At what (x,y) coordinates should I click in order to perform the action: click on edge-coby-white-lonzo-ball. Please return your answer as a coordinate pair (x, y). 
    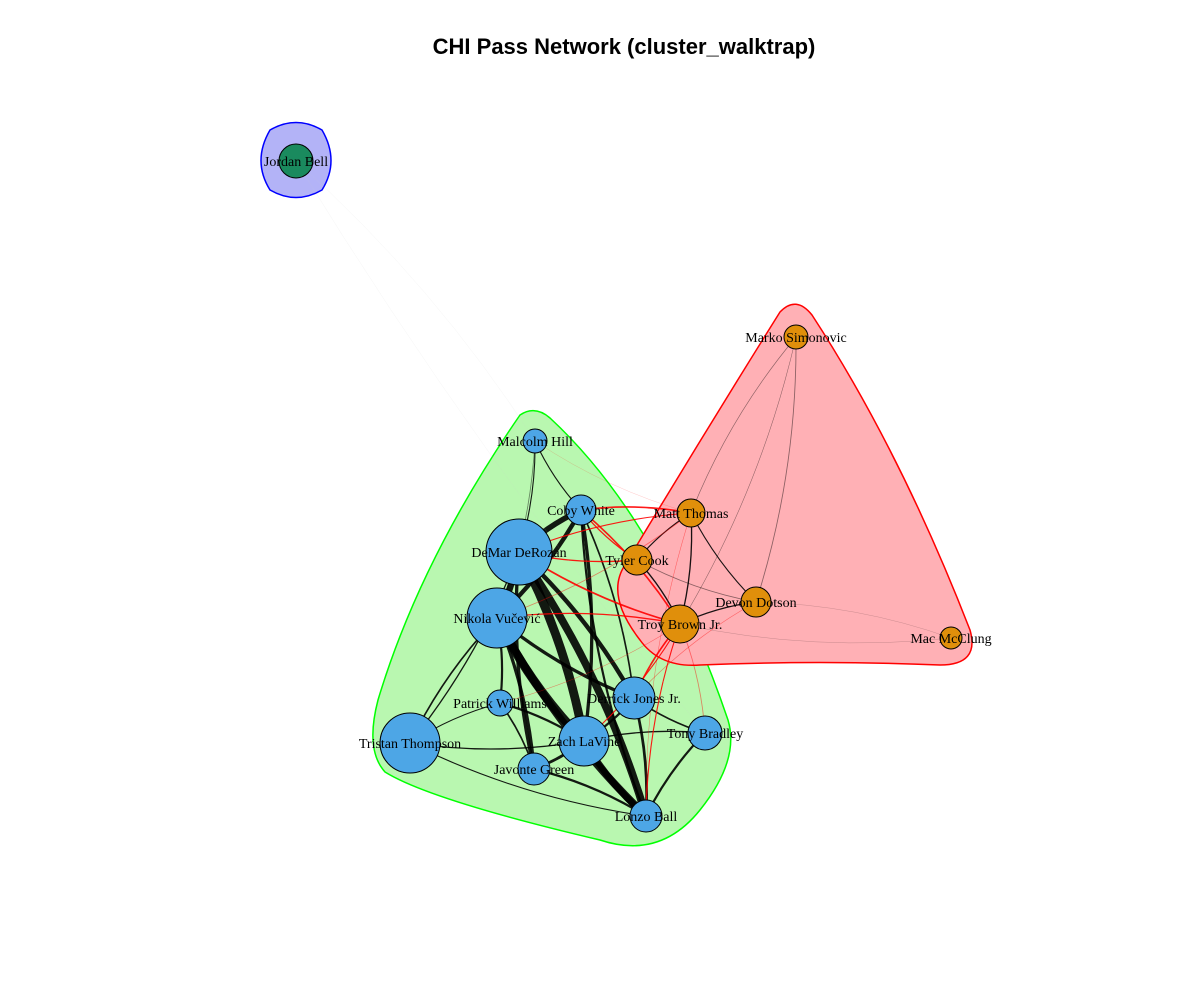
    Looking at the image, I should click on (613, 663).